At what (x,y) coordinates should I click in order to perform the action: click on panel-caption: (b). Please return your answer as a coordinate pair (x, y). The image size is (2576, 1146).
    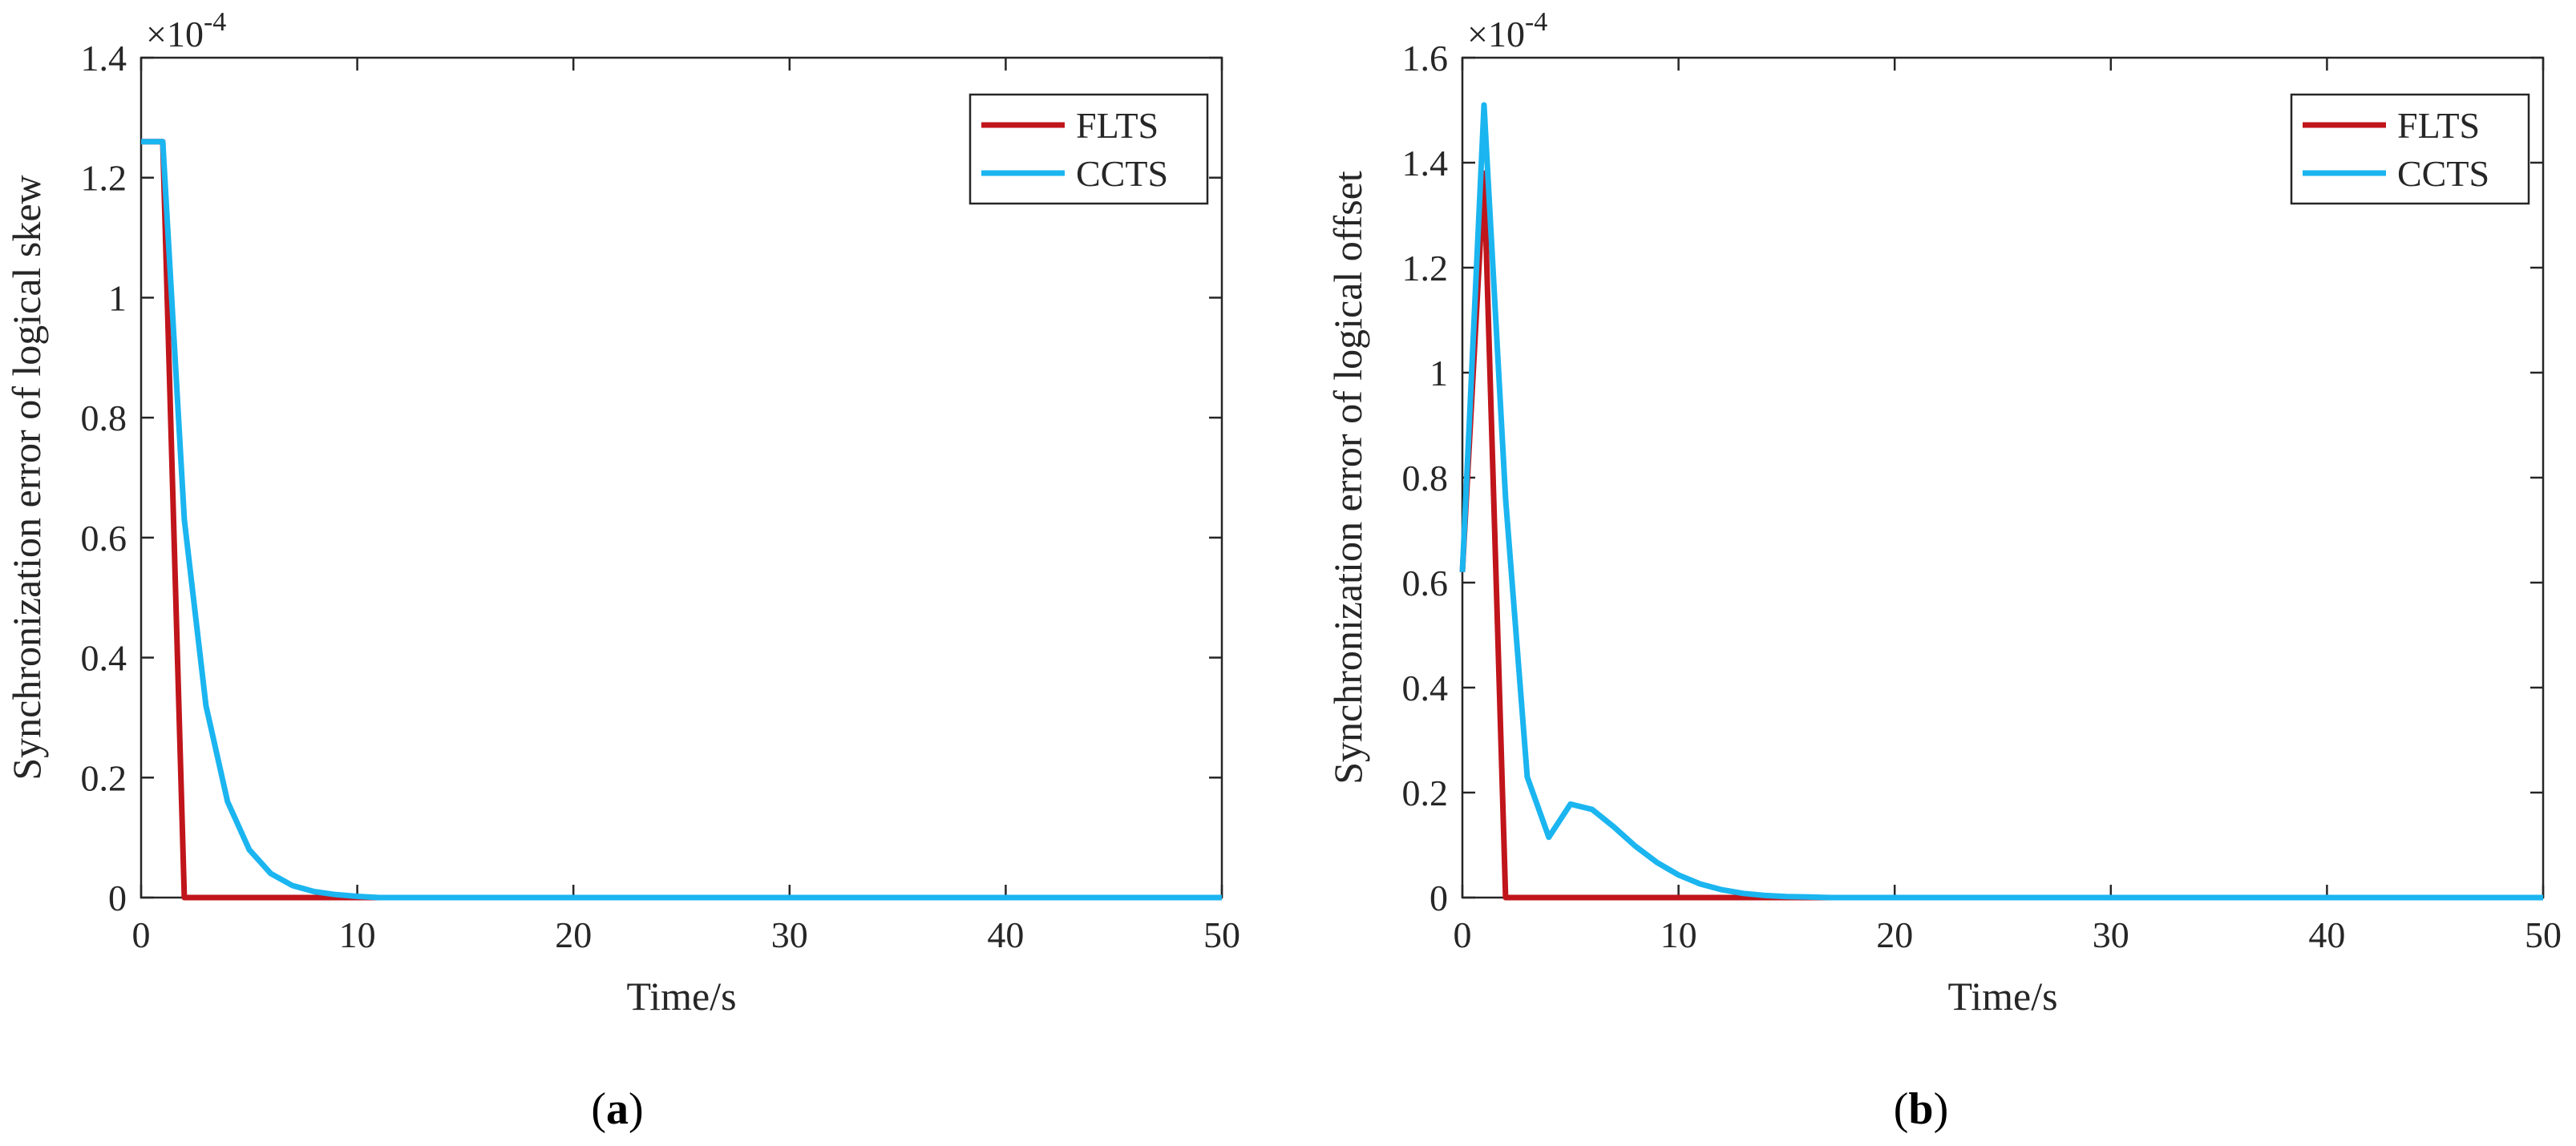
    Looking at the image, I should click on (1921, 1109).